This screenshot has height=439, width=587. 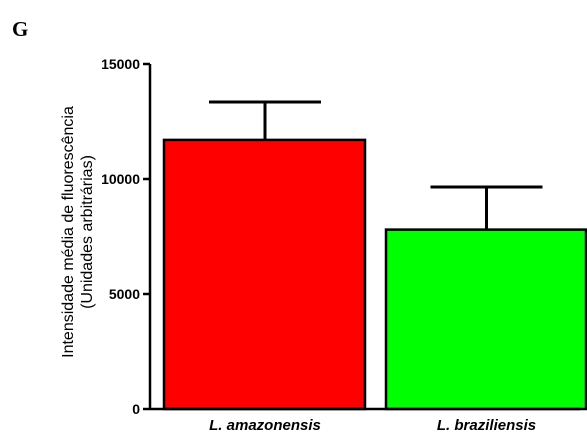 I want to click on y-tick-label-15000: 15000, so click(x=120, y=64).